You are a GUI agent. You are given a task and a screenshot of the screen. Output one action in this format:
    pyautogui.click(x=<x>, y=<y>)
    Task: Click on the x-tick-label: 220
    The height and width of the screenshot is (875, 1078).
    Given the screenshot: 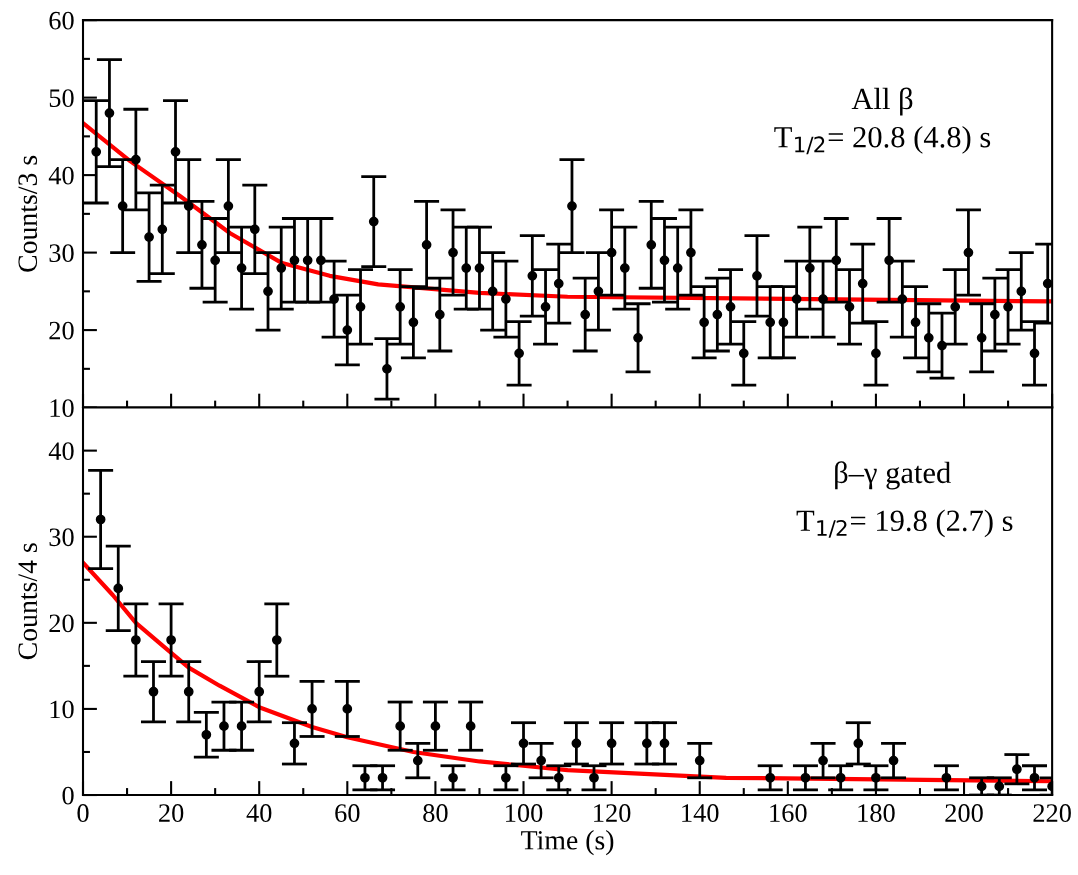 What is the action you would take?
    pyautogui.click(x=1052, y=813)
    